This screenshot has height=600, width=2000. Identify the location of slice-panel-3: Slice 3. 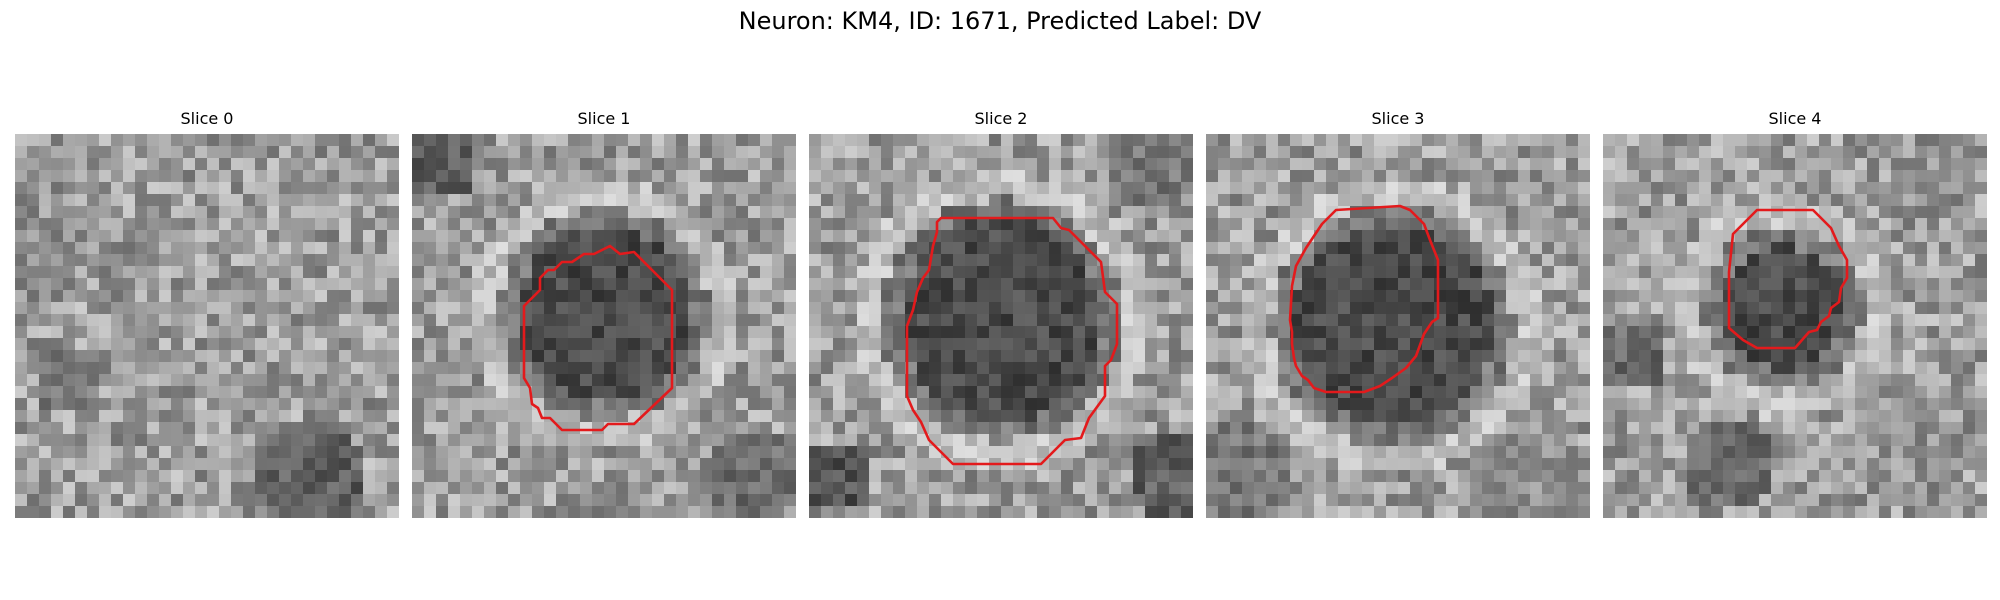
(1398, 313).